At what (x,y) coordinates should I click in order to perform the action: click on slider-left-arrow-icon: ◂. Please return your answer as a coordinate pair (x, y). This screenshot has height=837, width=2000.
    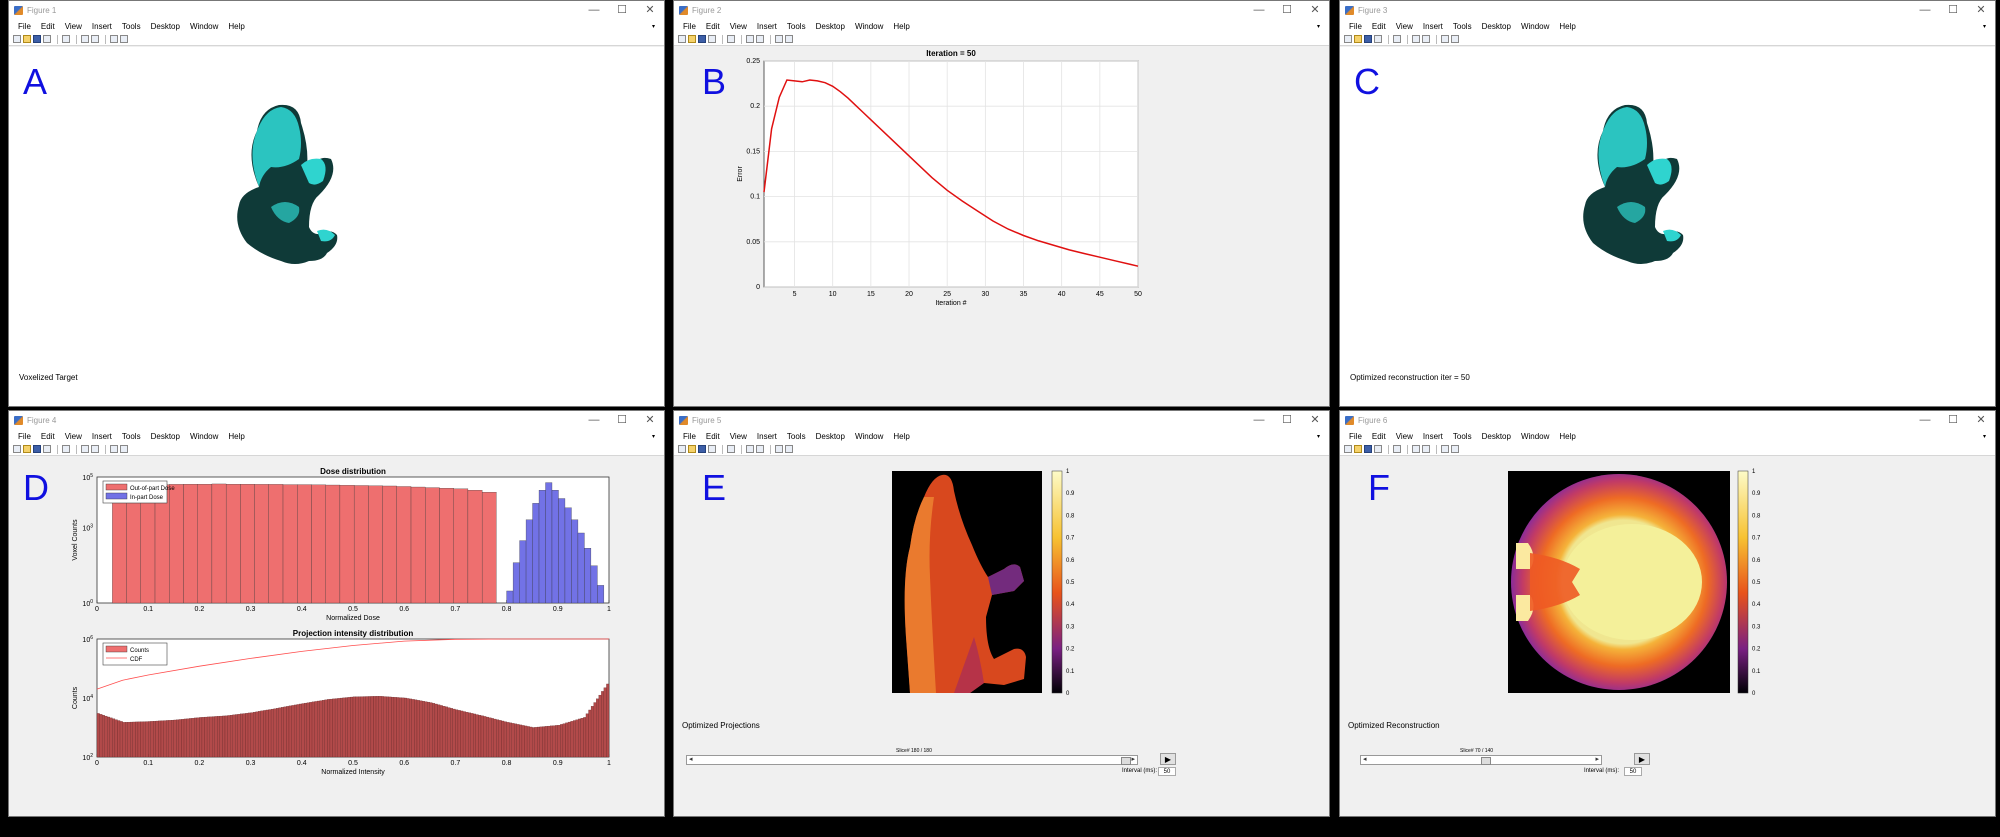
    Looking at the image, I should click on (1365, 759).